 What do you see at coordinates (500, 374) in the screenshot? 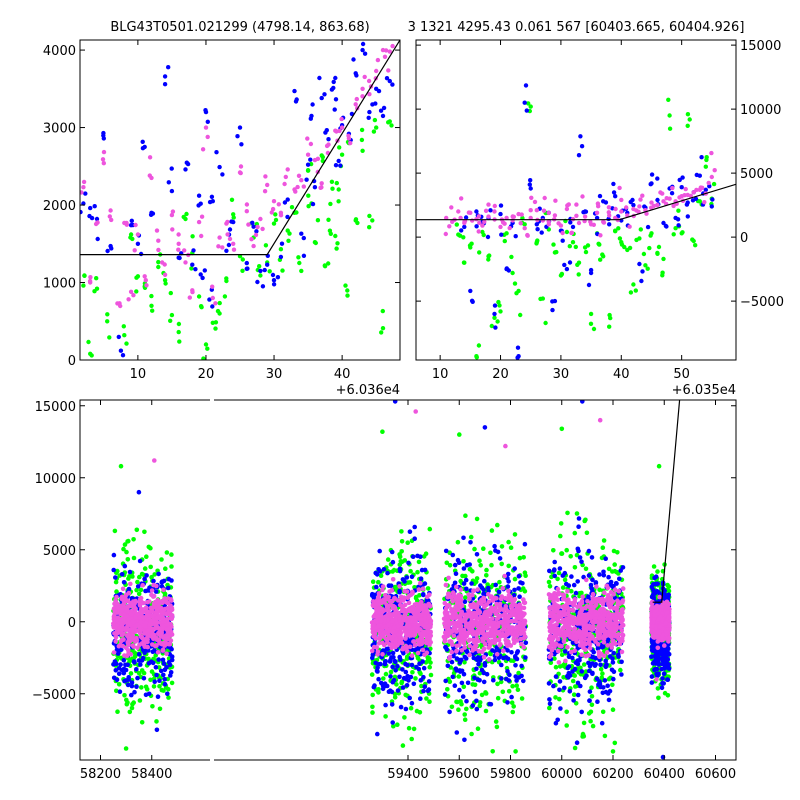
I see `x-tick-label: 20` at bounding box center [500, 374].